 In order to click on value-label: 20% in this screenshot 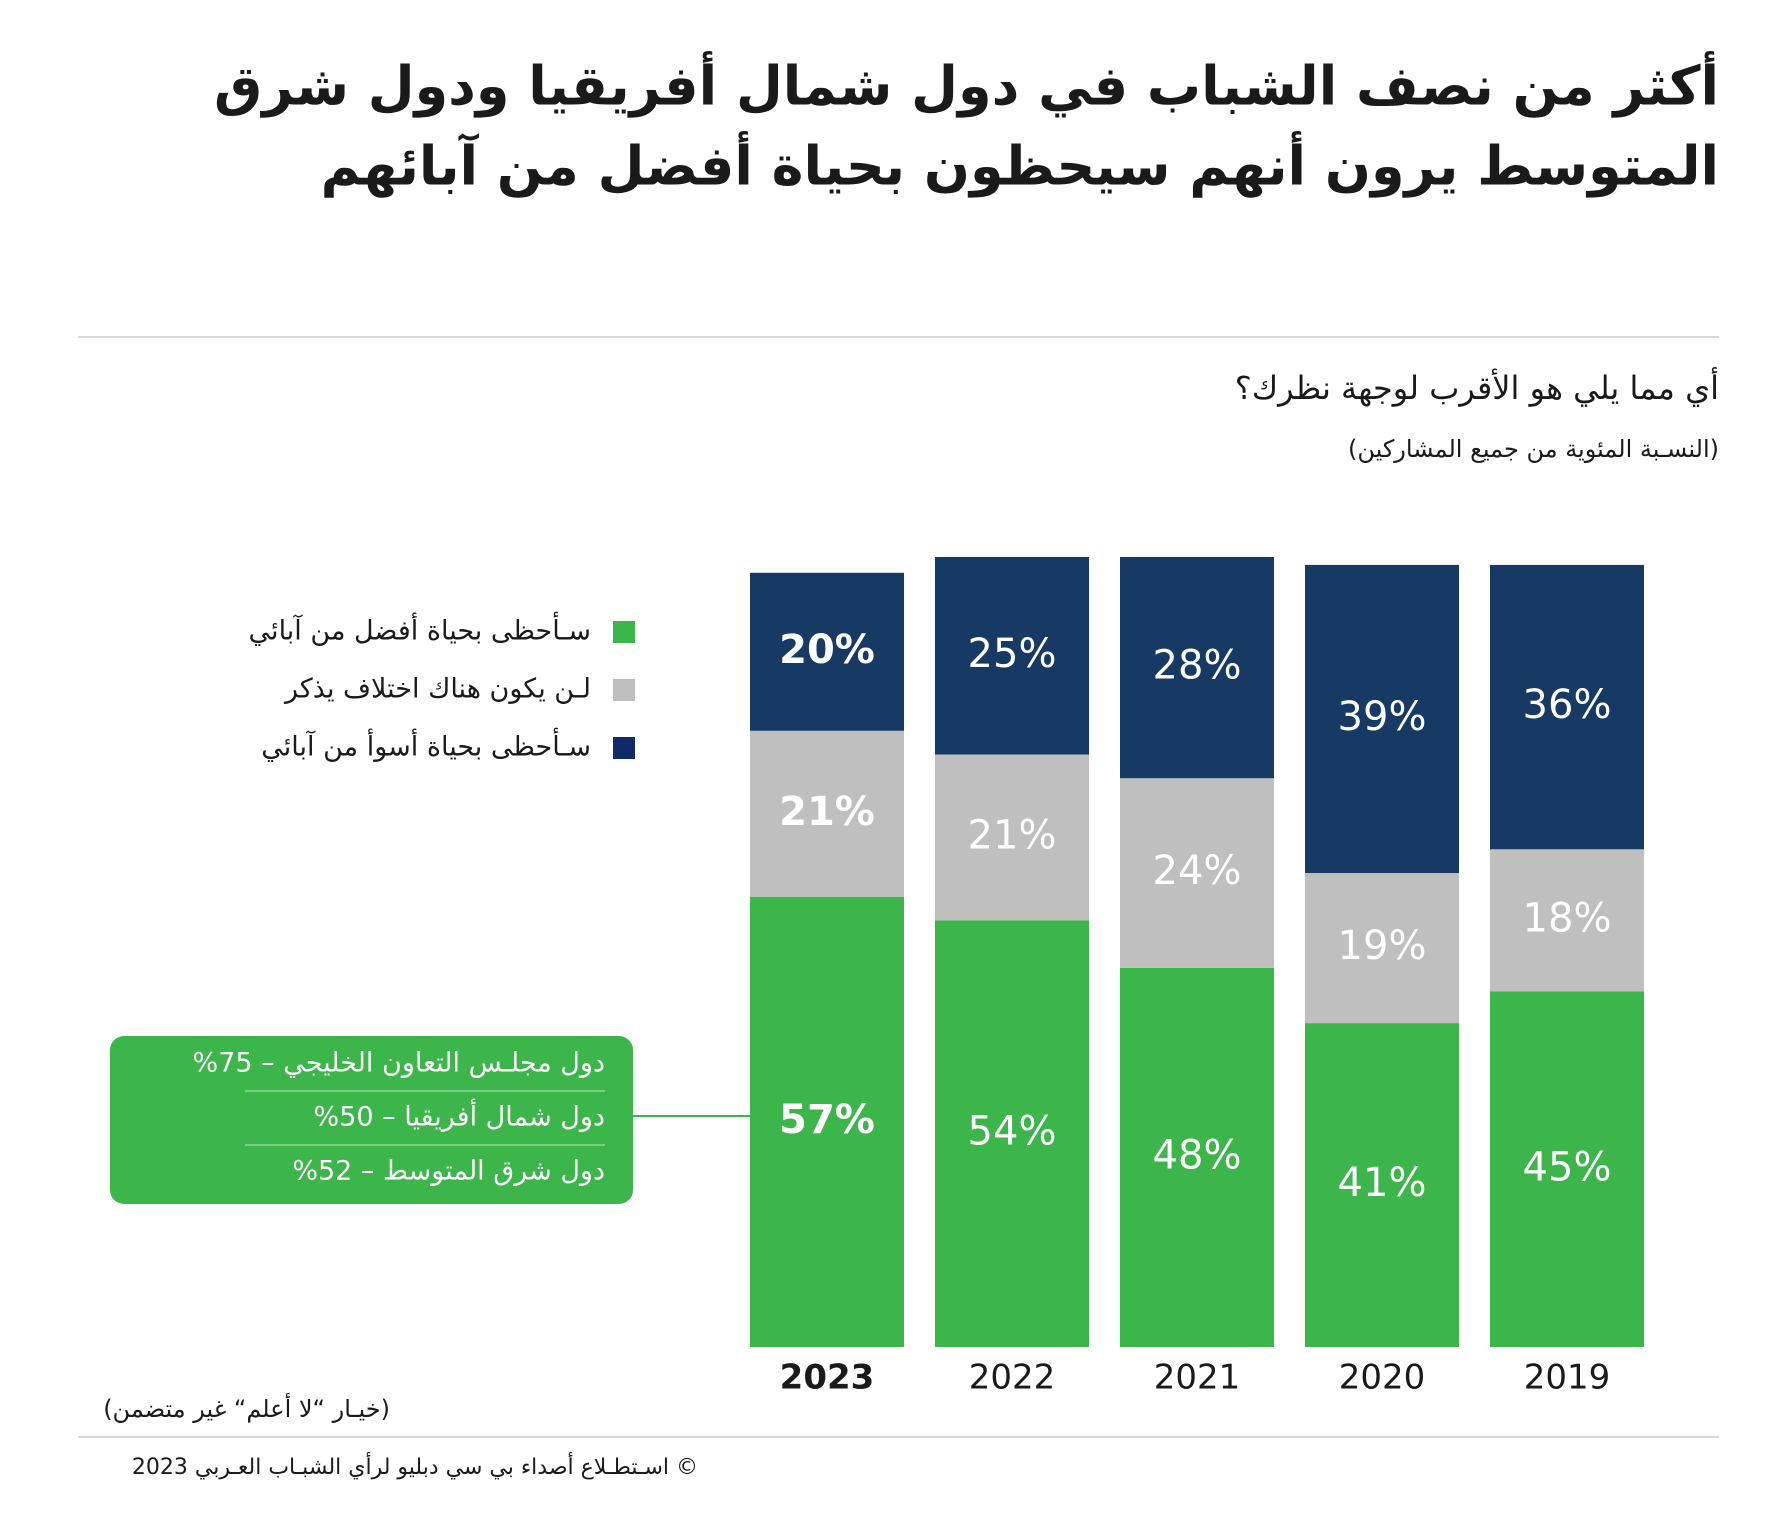, I will do `click(827, 650)`.